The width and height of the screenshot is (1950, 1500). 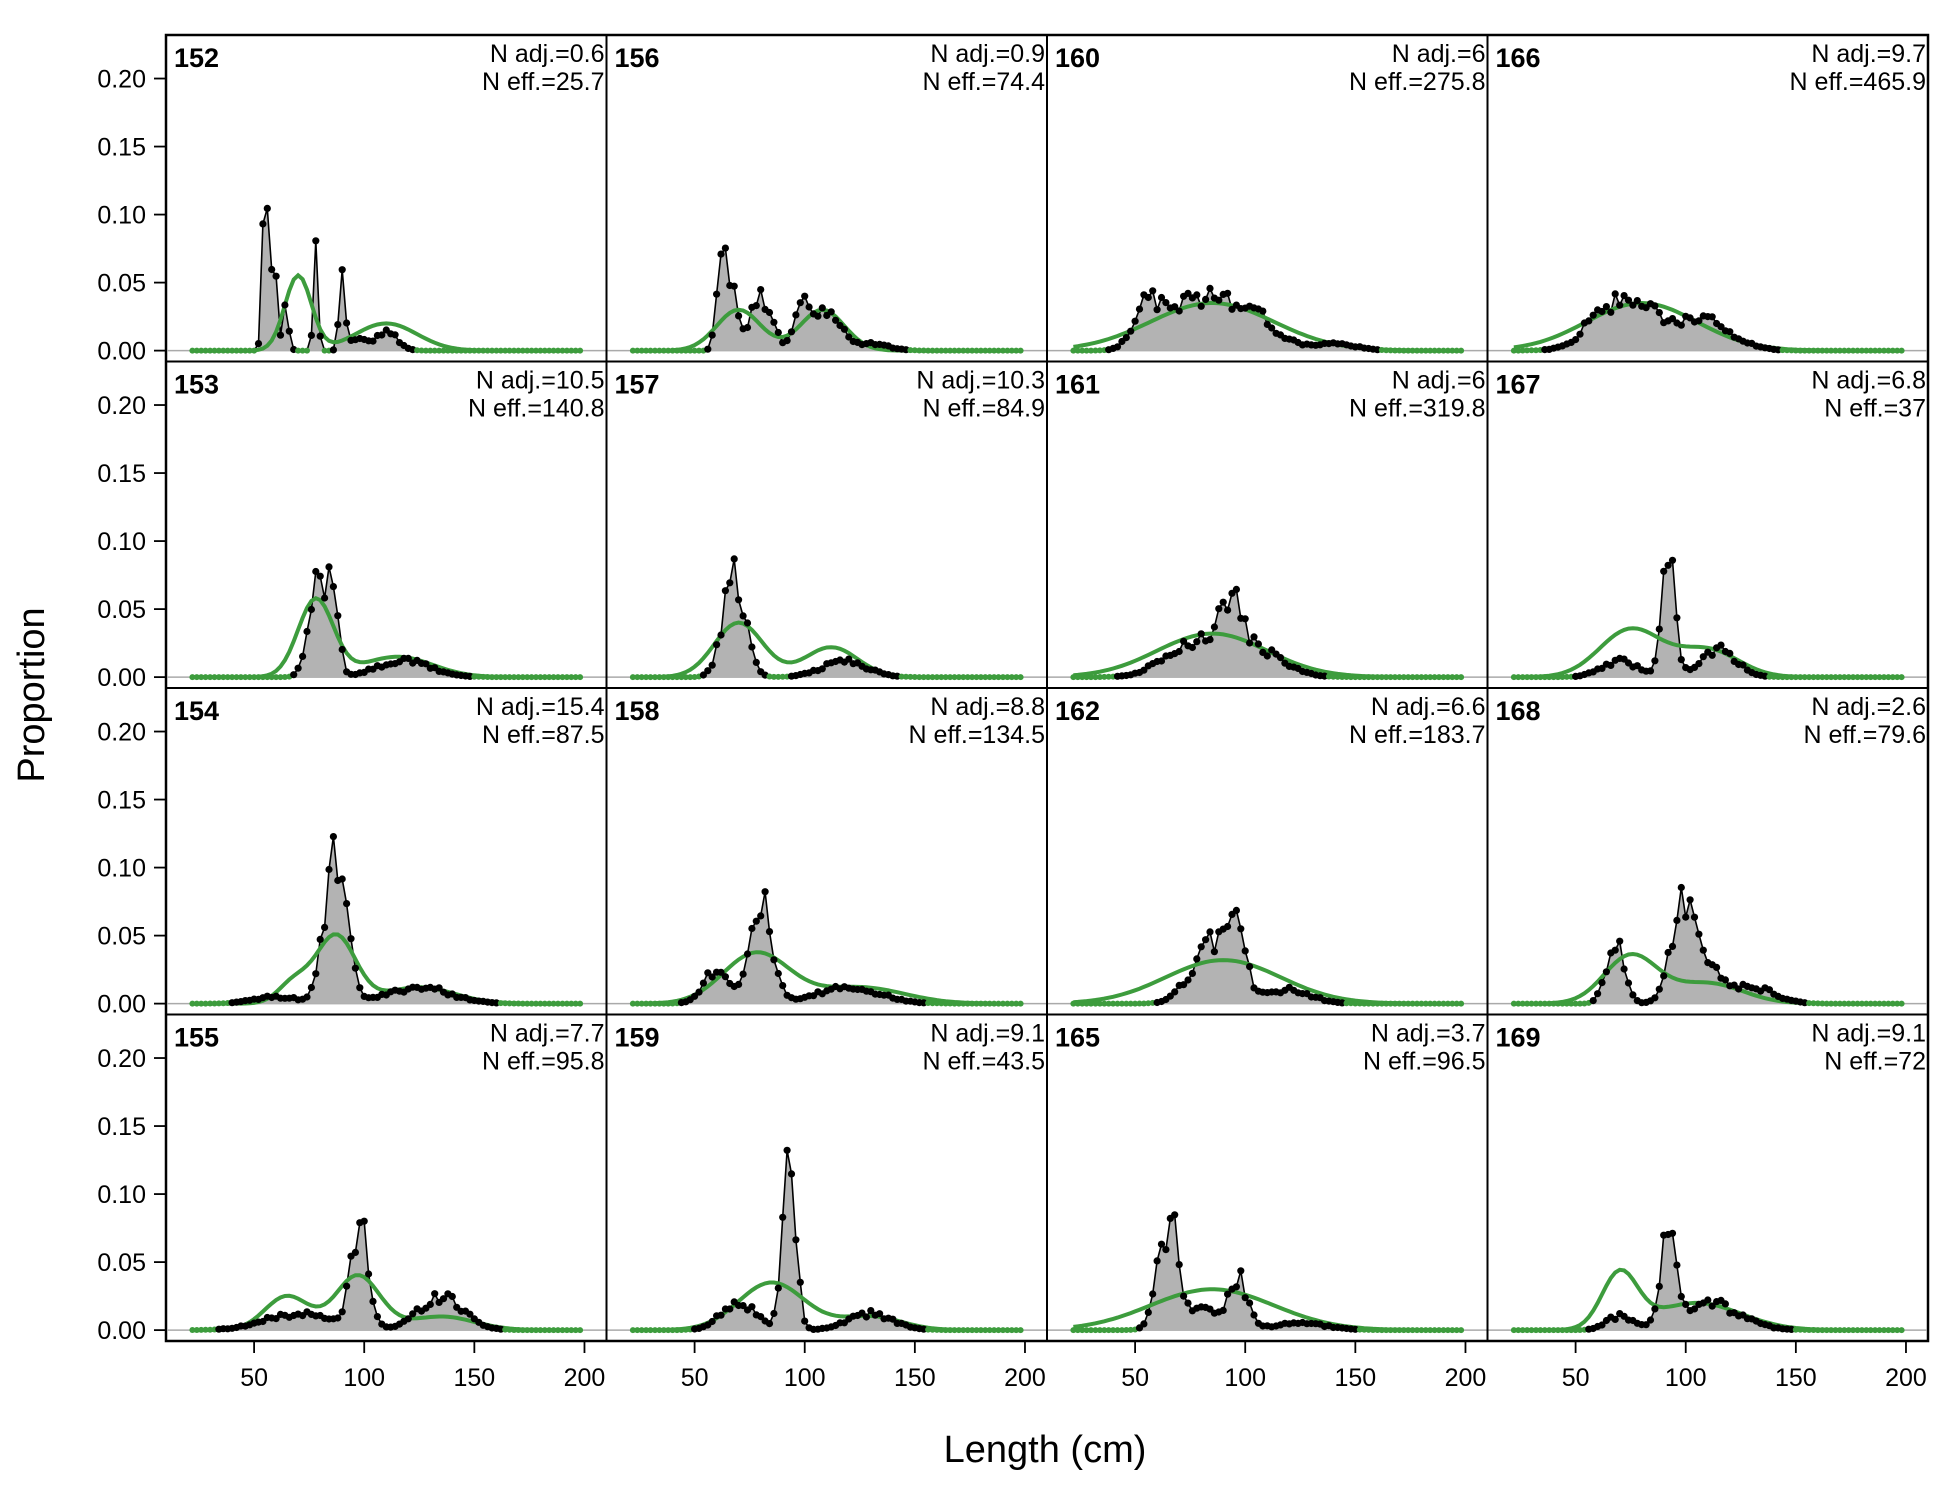 I want to click on panel-label: 155, so click(x=196, y=1038).